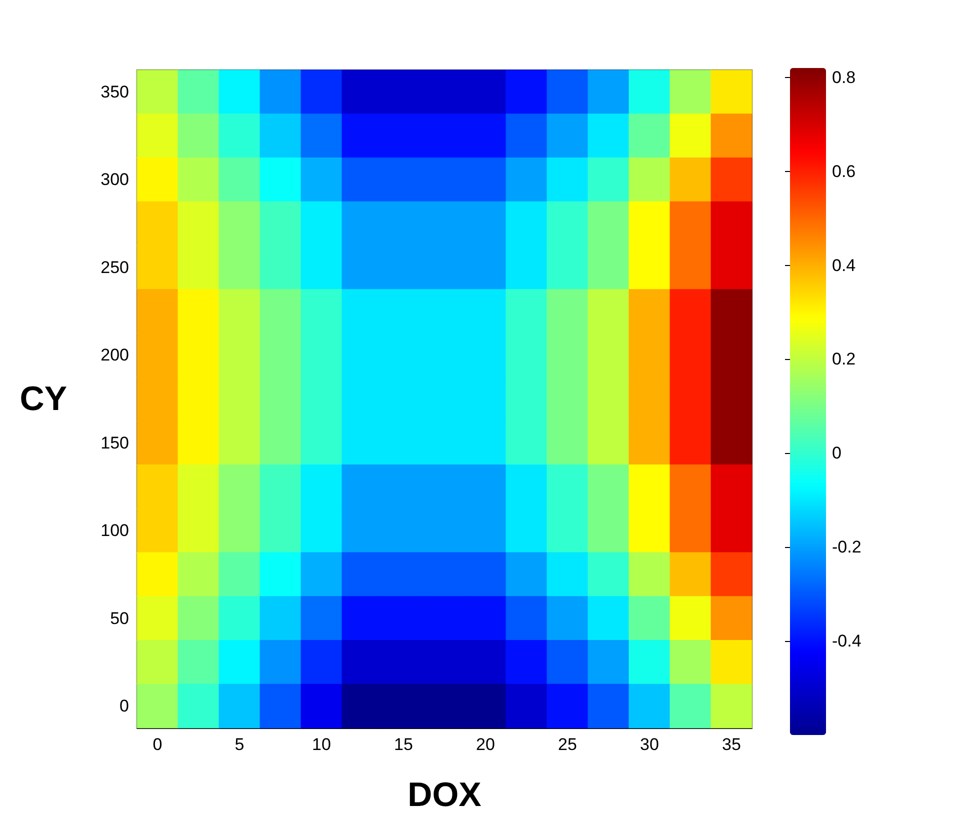 The height and width of the screenshot is (820, 962). I want to click on y-tick-label: 150, so click(114, 442).